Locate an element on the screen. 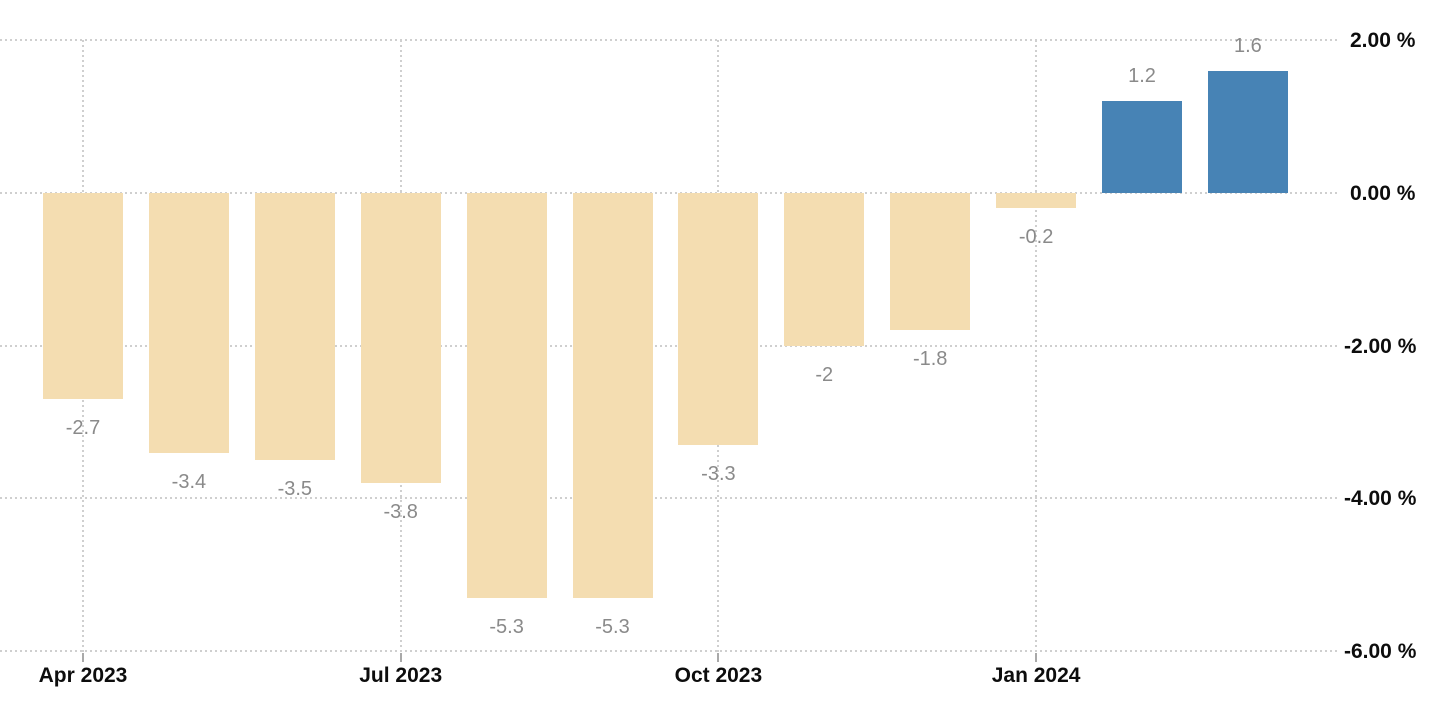  bar-value-label: -2 is located at coordinates (824, 374).